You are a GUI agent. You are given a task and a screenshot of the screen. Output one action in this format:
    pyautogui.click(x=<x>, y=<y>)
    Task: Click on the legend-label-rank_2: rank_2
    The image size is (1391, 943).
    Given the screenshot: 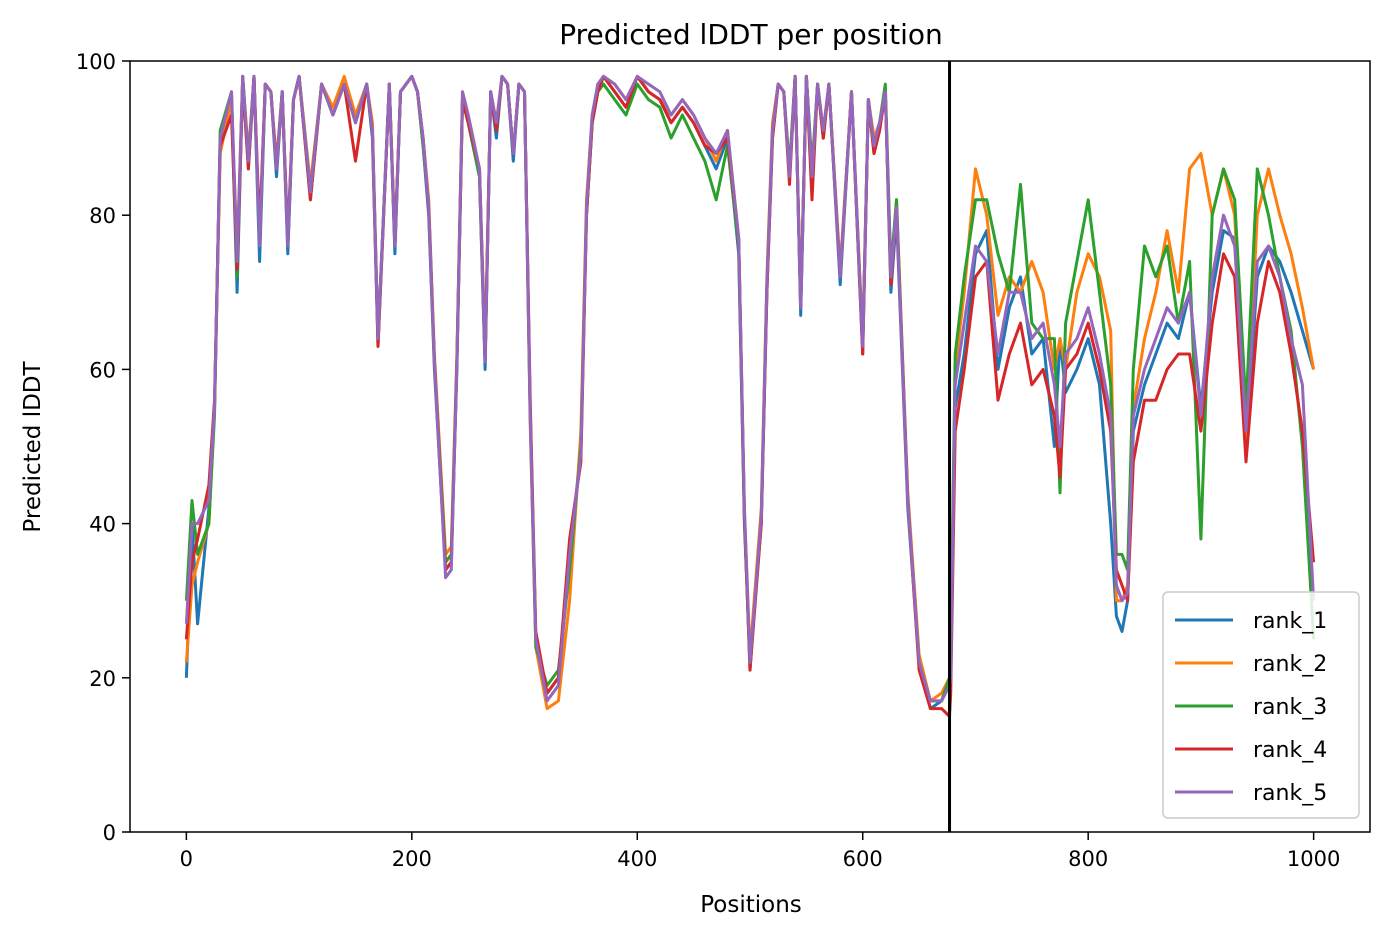 What is the action you would take?
    pyautogui.click(x=1290, y=664)
    